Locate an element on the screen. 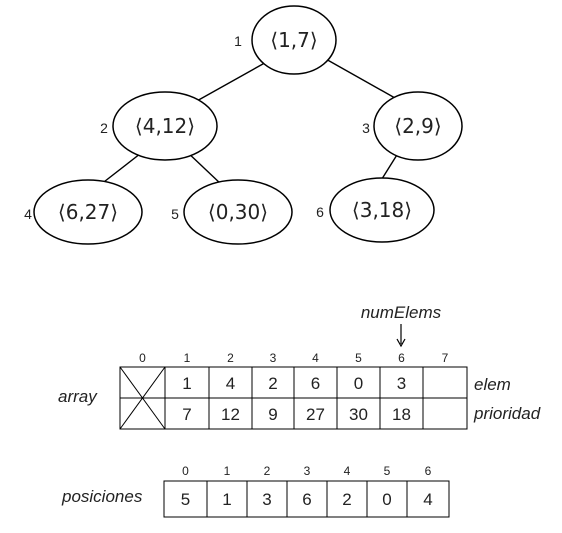  posiciones-value: 1 is located at coordinates (226, 499).